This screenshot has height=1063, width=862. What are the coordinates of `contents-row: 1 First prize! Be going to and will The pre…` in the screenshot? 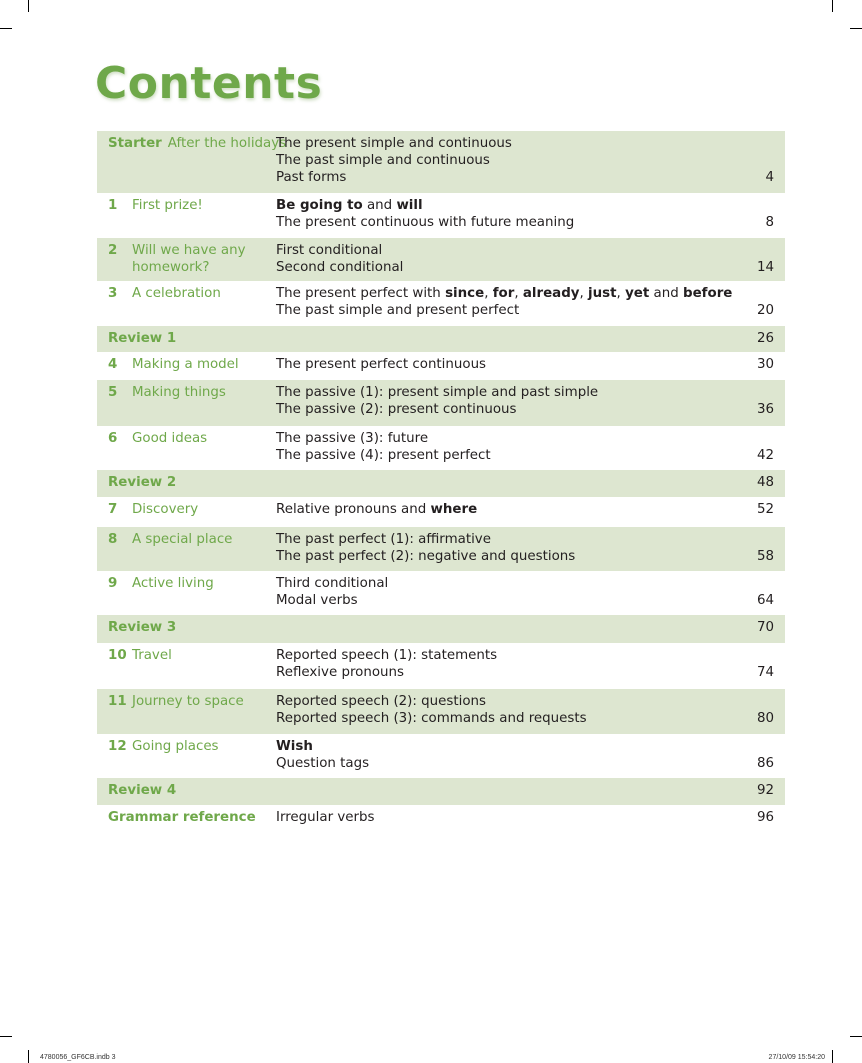 It's located at (441, 215).